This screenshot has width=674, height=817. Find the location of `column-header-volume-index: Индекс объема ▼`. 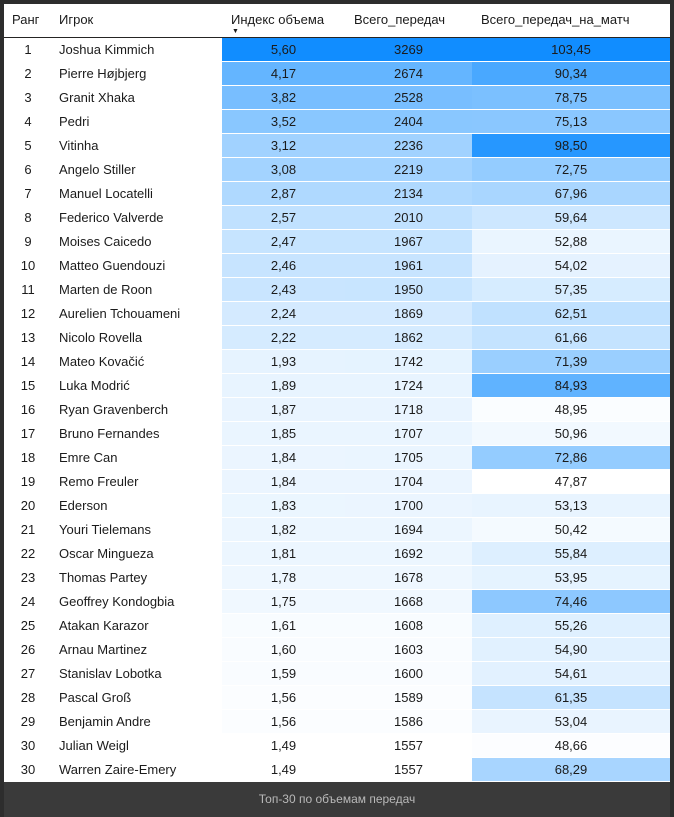

column-header-volume-index: Индекс объема ▼ is located at coordinates (283, 20).